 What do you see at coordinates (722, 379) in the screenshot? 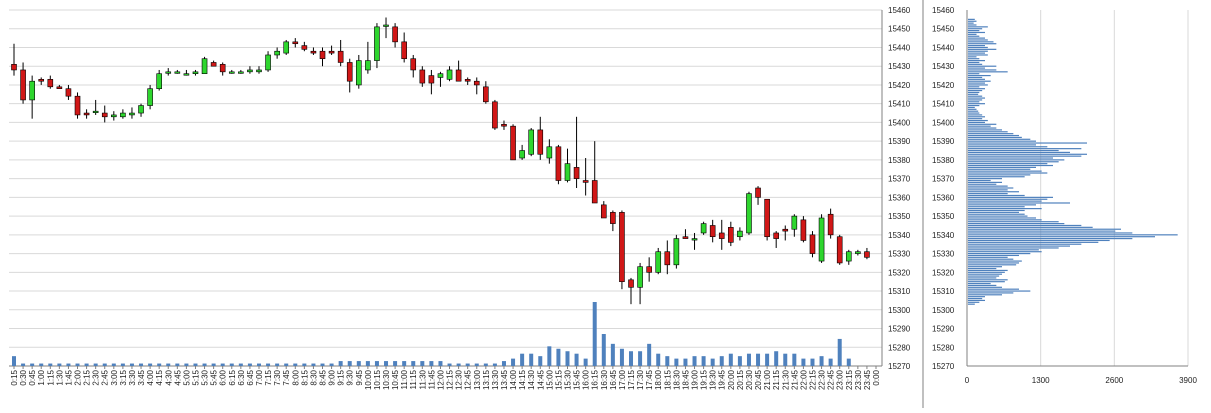
I see `x-tick-label: 19:45` at bounding box center [722, 379].